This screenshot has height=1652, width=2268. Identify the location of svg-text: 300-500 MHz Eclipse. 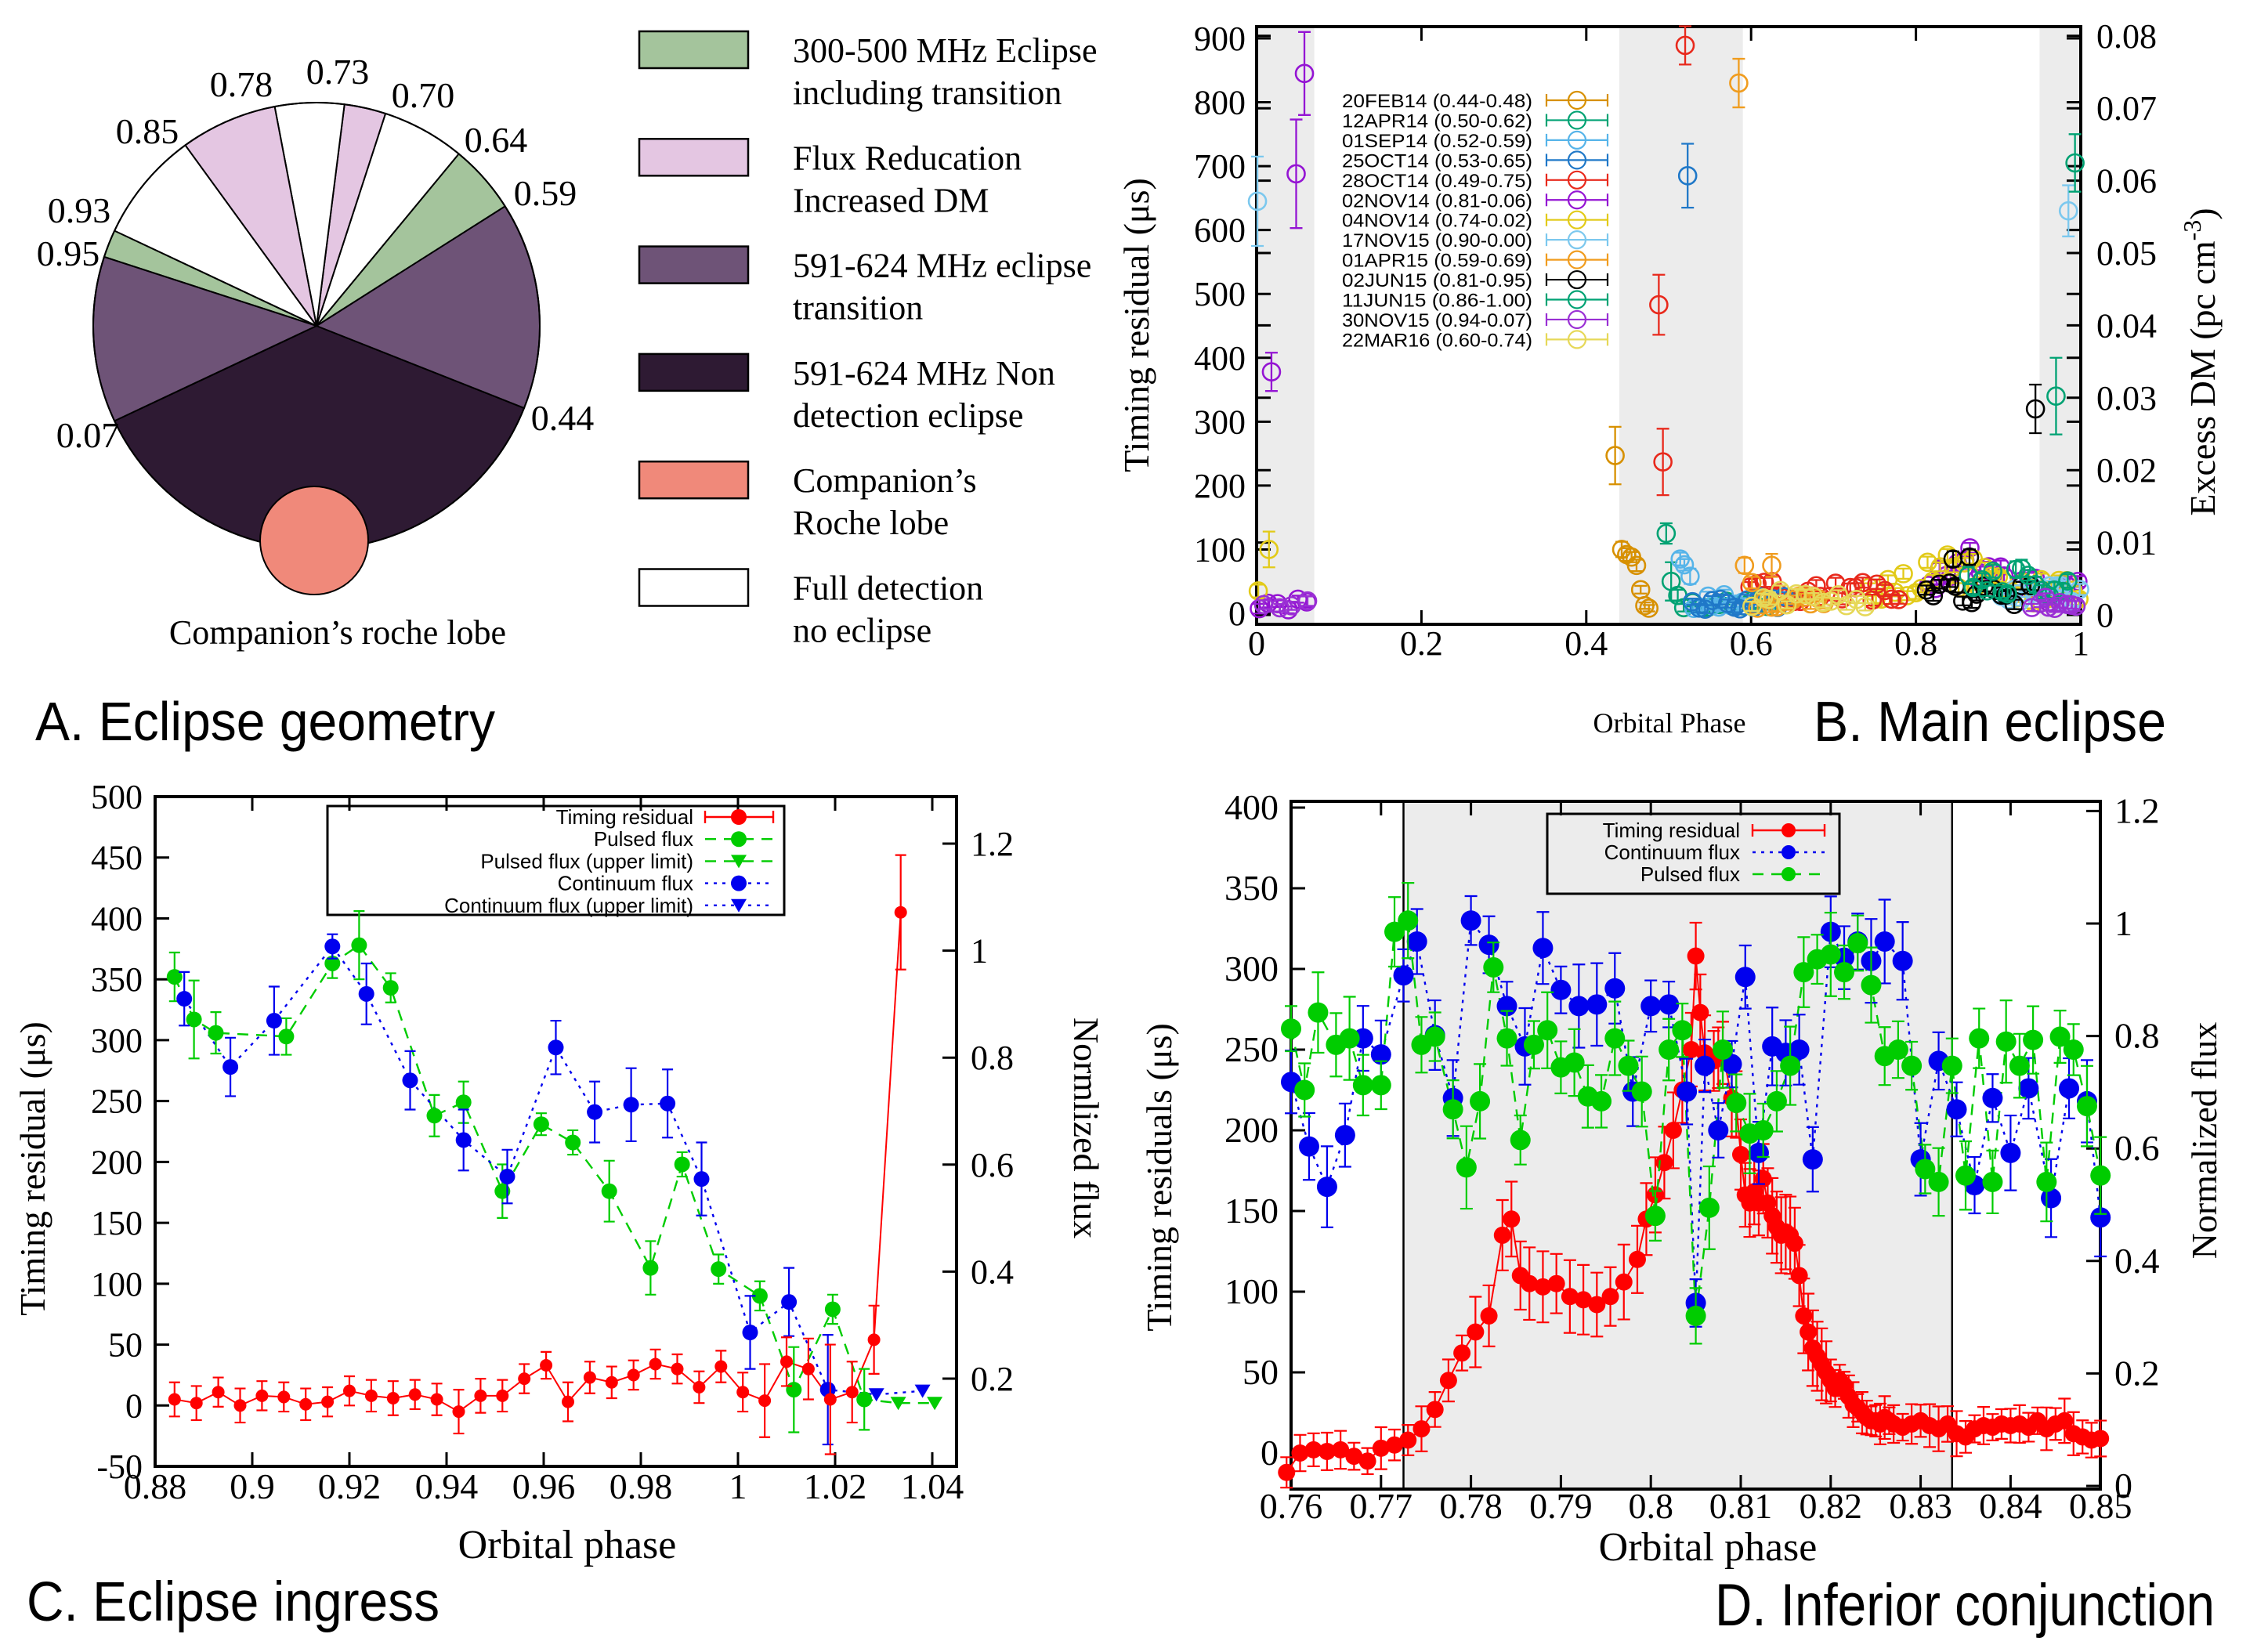
(946, 50).